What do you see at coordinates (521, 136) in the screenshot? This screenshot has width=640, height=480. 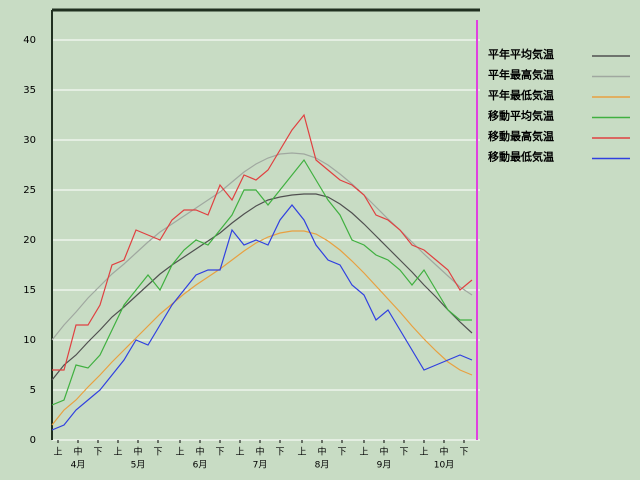 I see `legend-label: 移動最高気温` at bounding box center [521, 136].